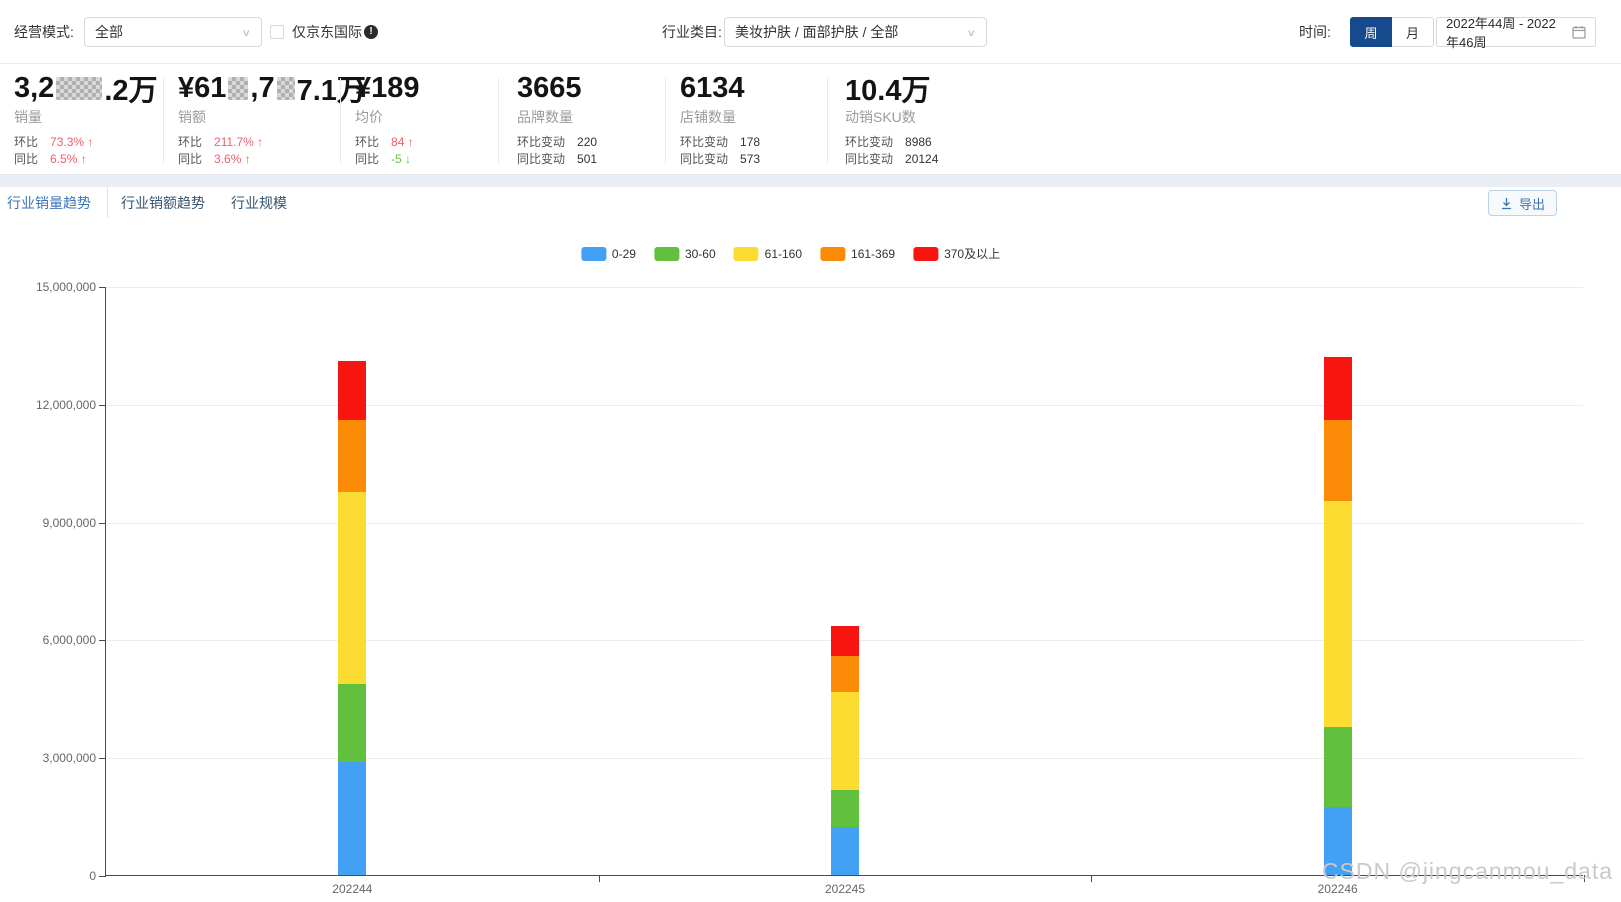 This screenshot has width=1621, height=902. Describe the element at coordinates (1506, 203) in the screenshot. I see `download-icon` at that location.